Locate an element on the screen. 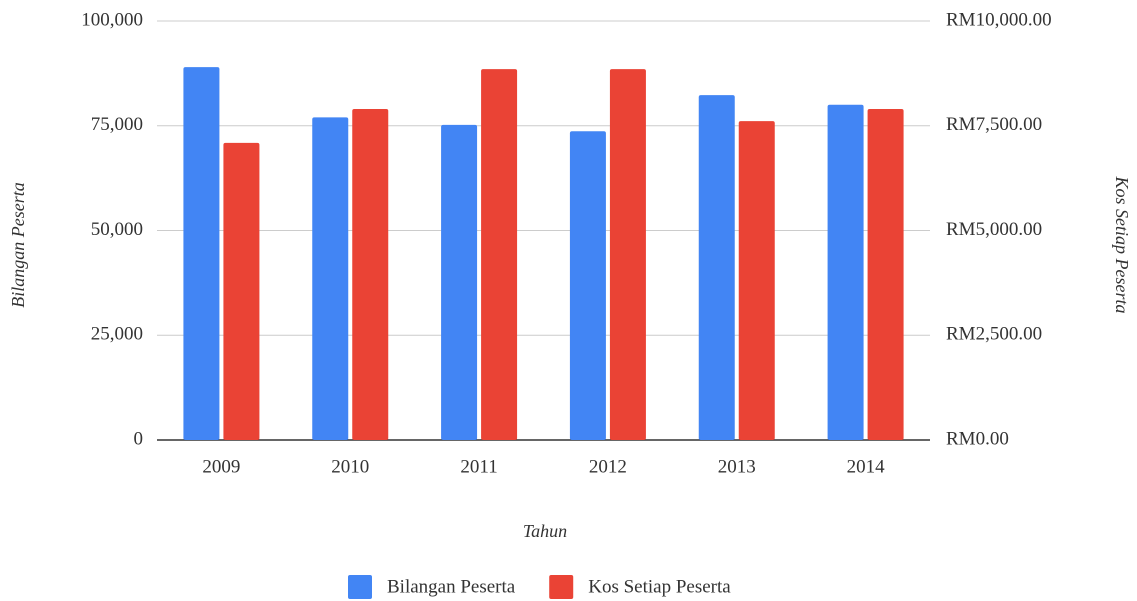  y-tick-label: 0 is located at coordinates (139, 438).